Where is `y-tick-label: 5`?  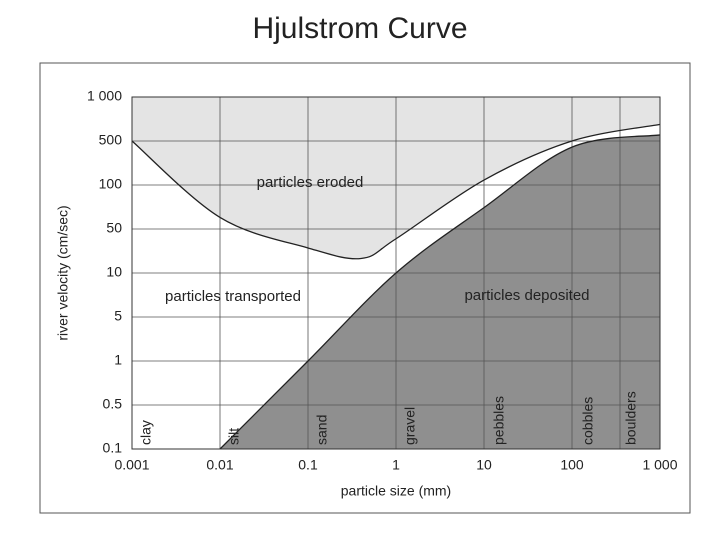 y-tick-label: 5 is located at coordinates (118, 316).